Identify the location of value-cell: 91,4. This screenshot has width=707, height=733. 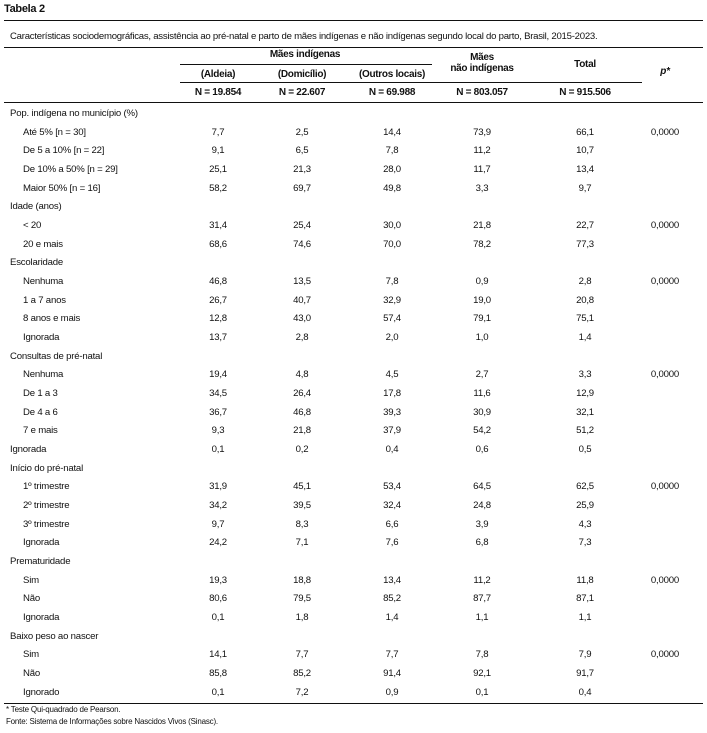
(392, 674).